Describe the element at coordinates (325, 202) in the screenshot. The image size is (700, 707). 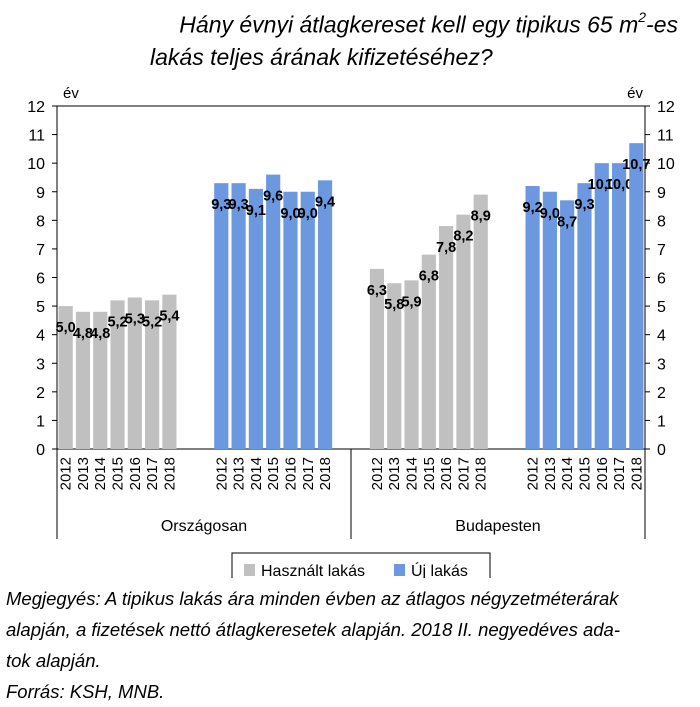
I see `bar-data-label: 9,4` at that location.